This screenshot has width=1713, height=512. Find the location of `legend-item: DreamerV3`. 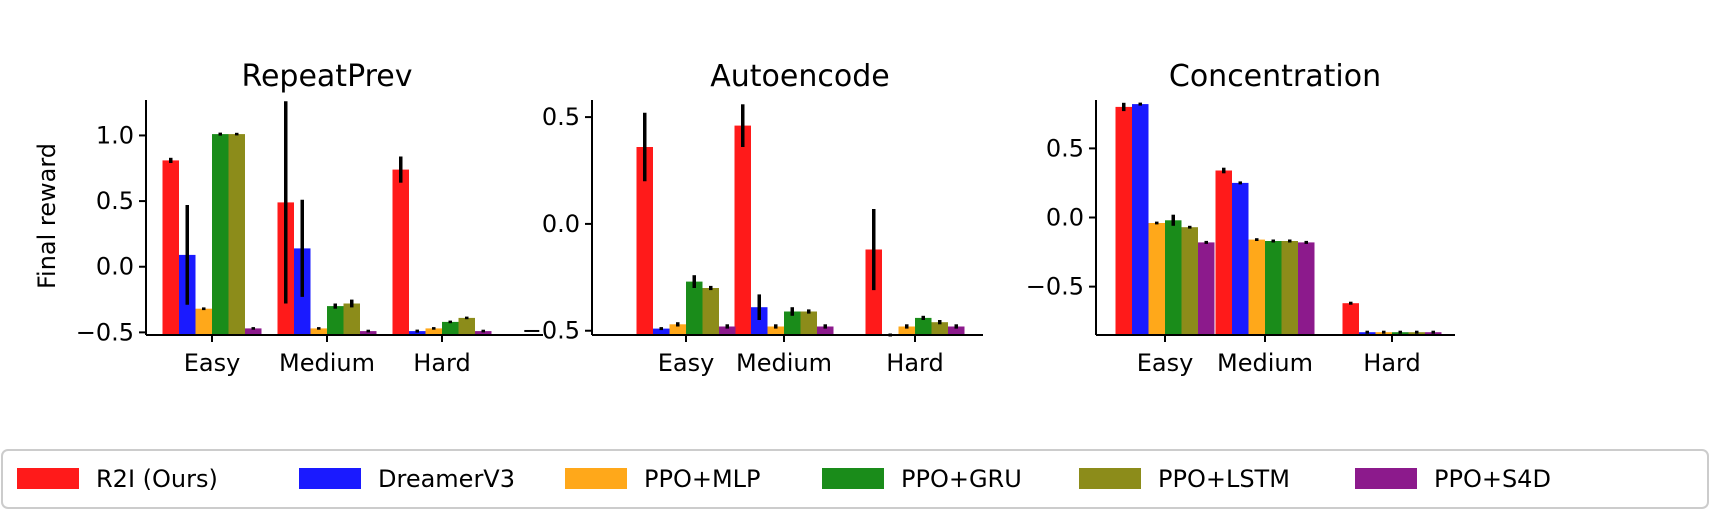

legend-item: DreamerV3 is located at coordinates (407, 479).